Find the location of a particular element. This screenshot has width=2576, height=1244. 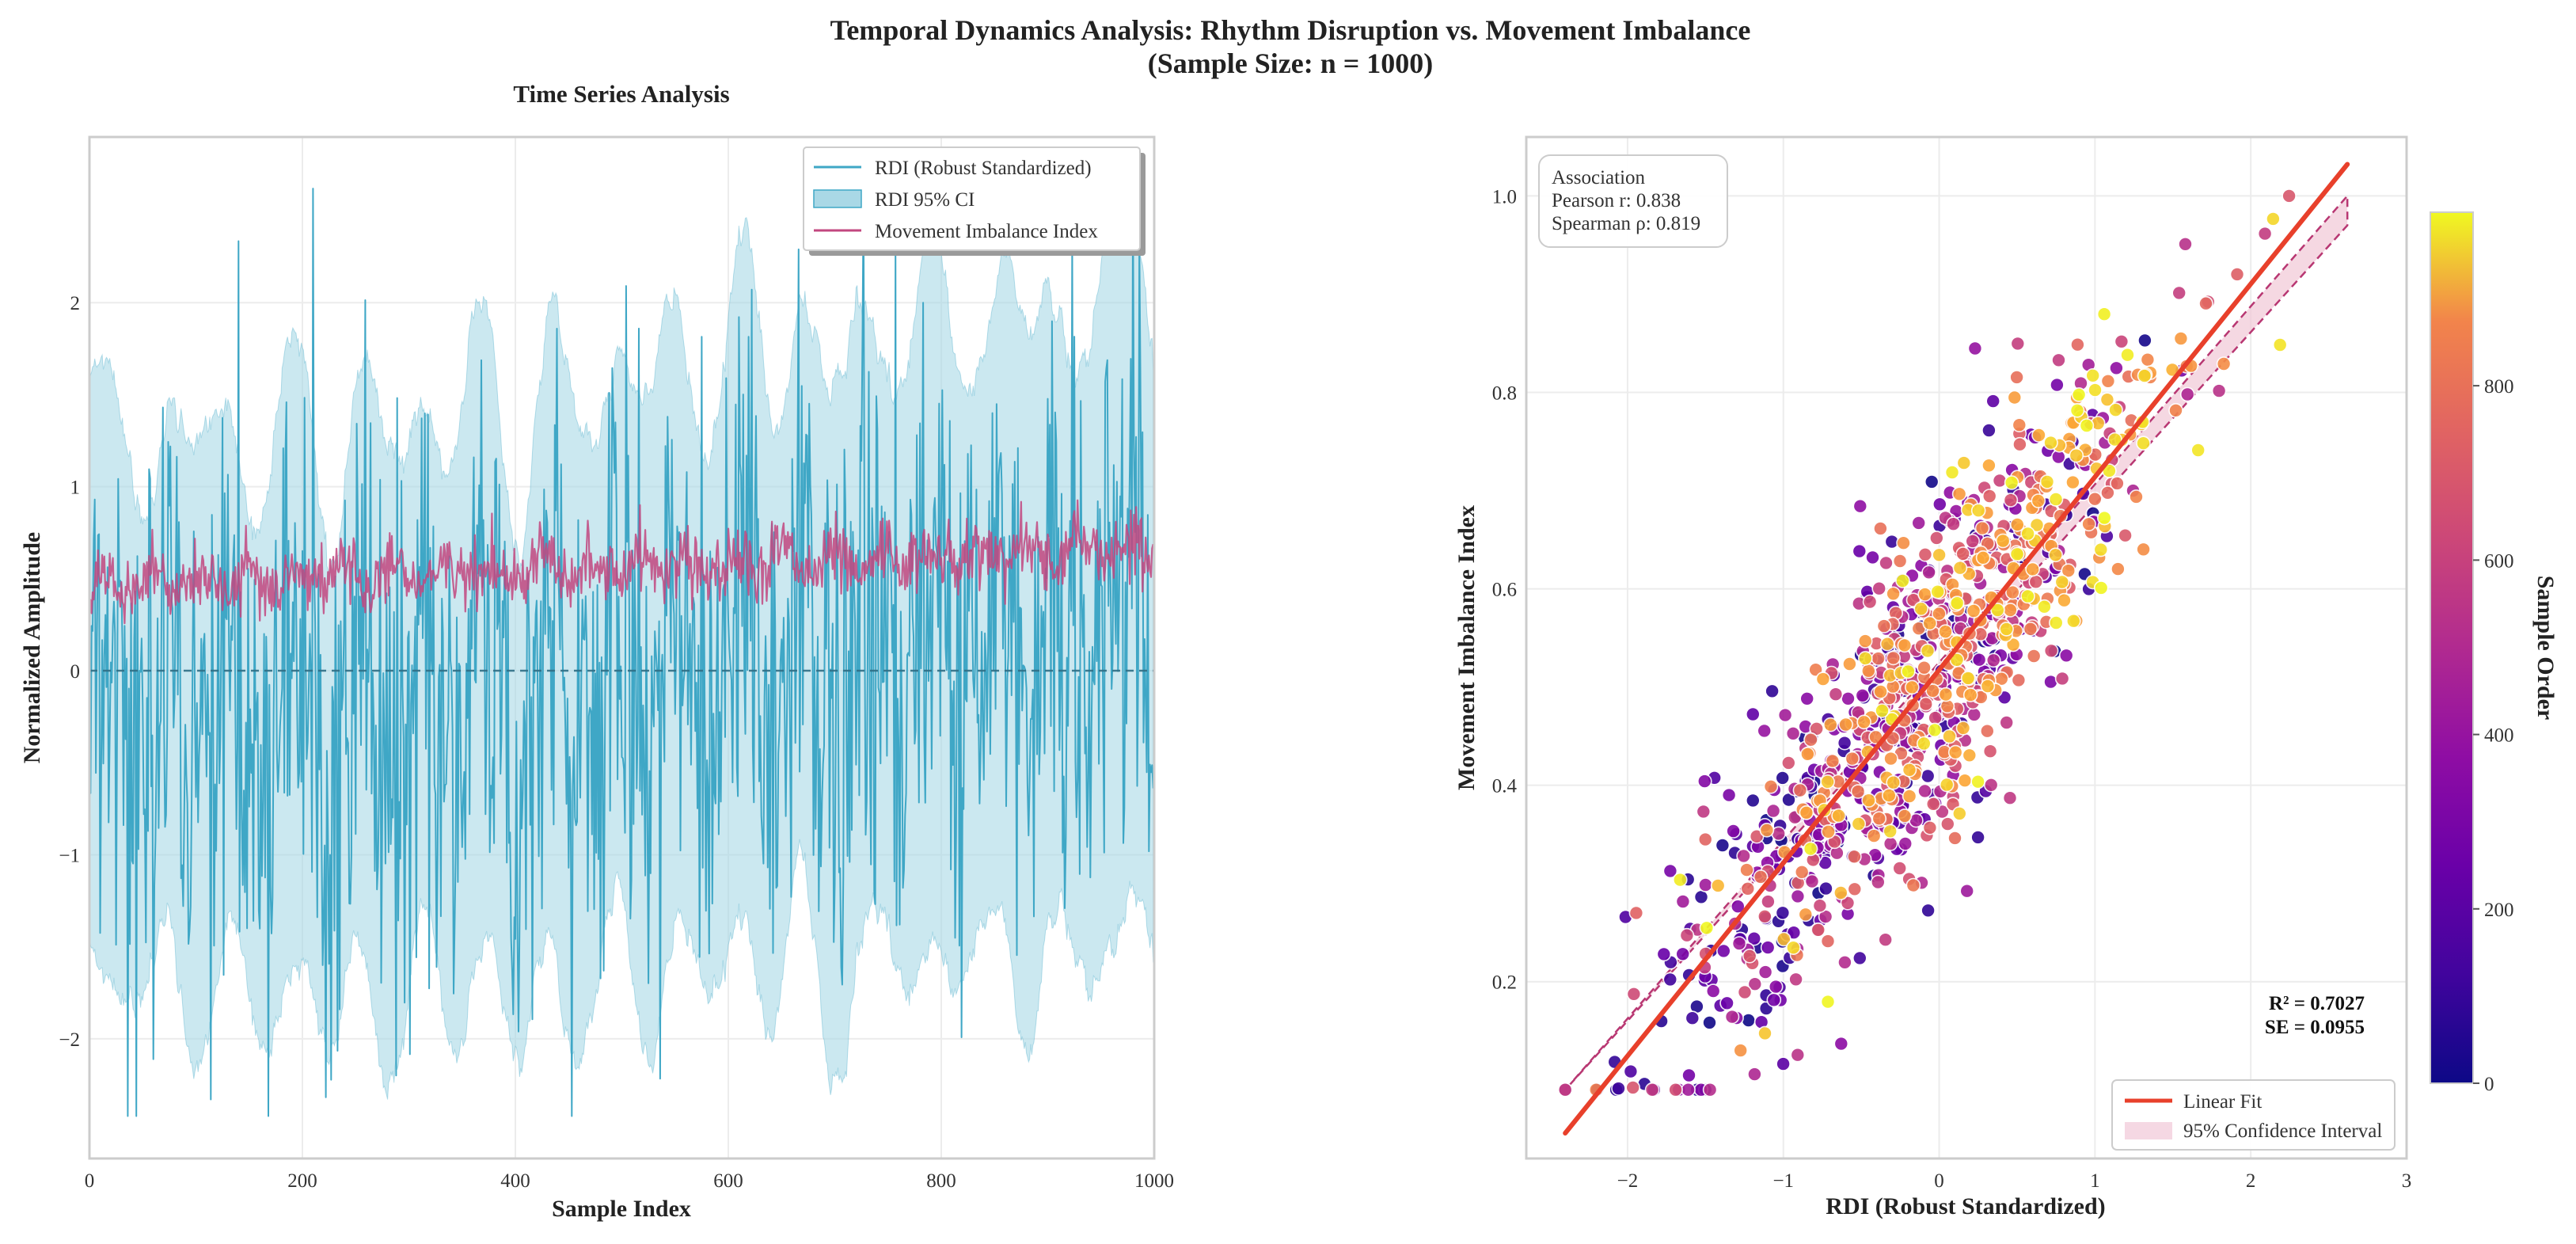

x-tick-label: 600 is located at coordinates (728, 1181).